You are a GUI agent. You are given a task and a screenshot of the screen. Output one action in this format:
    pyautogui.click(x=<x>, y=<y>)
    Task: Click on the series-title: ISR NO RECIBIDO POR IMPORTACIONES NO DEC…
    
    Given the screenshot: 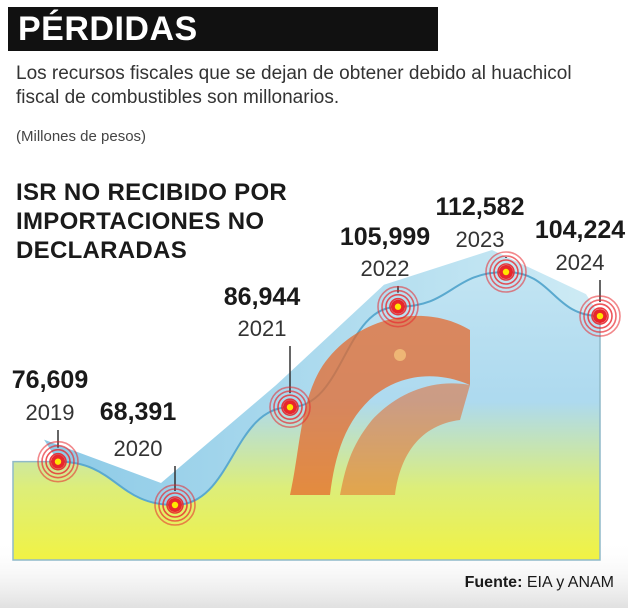 What is the action you would take?
    pyautogui.click(x=152, y=221)
    